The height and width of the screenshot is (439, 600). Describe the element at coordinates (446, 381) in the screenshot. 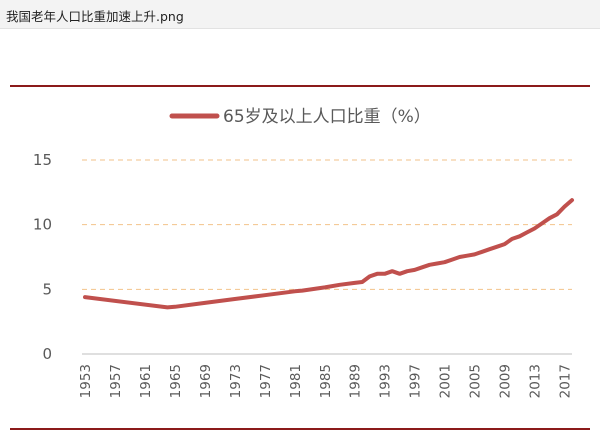

I see `x-tick-label: 2001` at that location.